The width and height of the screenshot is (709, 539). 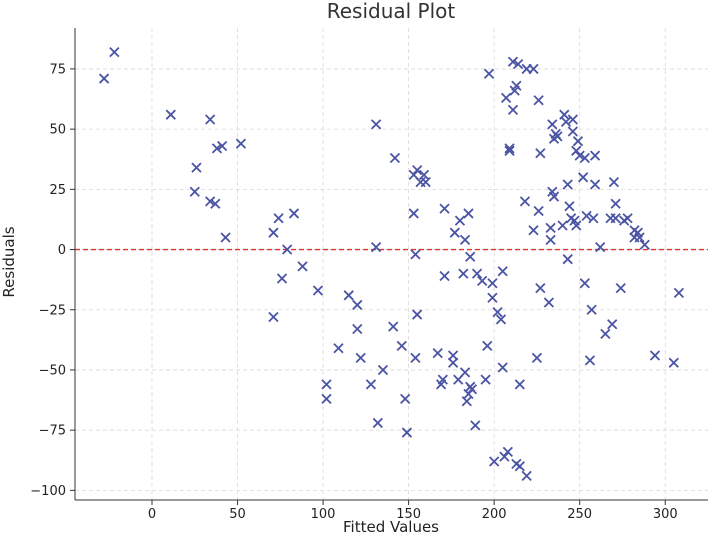 What do you see at coordinates (323, 514) in the screenshot?
I see `x-tick-label: 100` at bounding box center [323, 514].